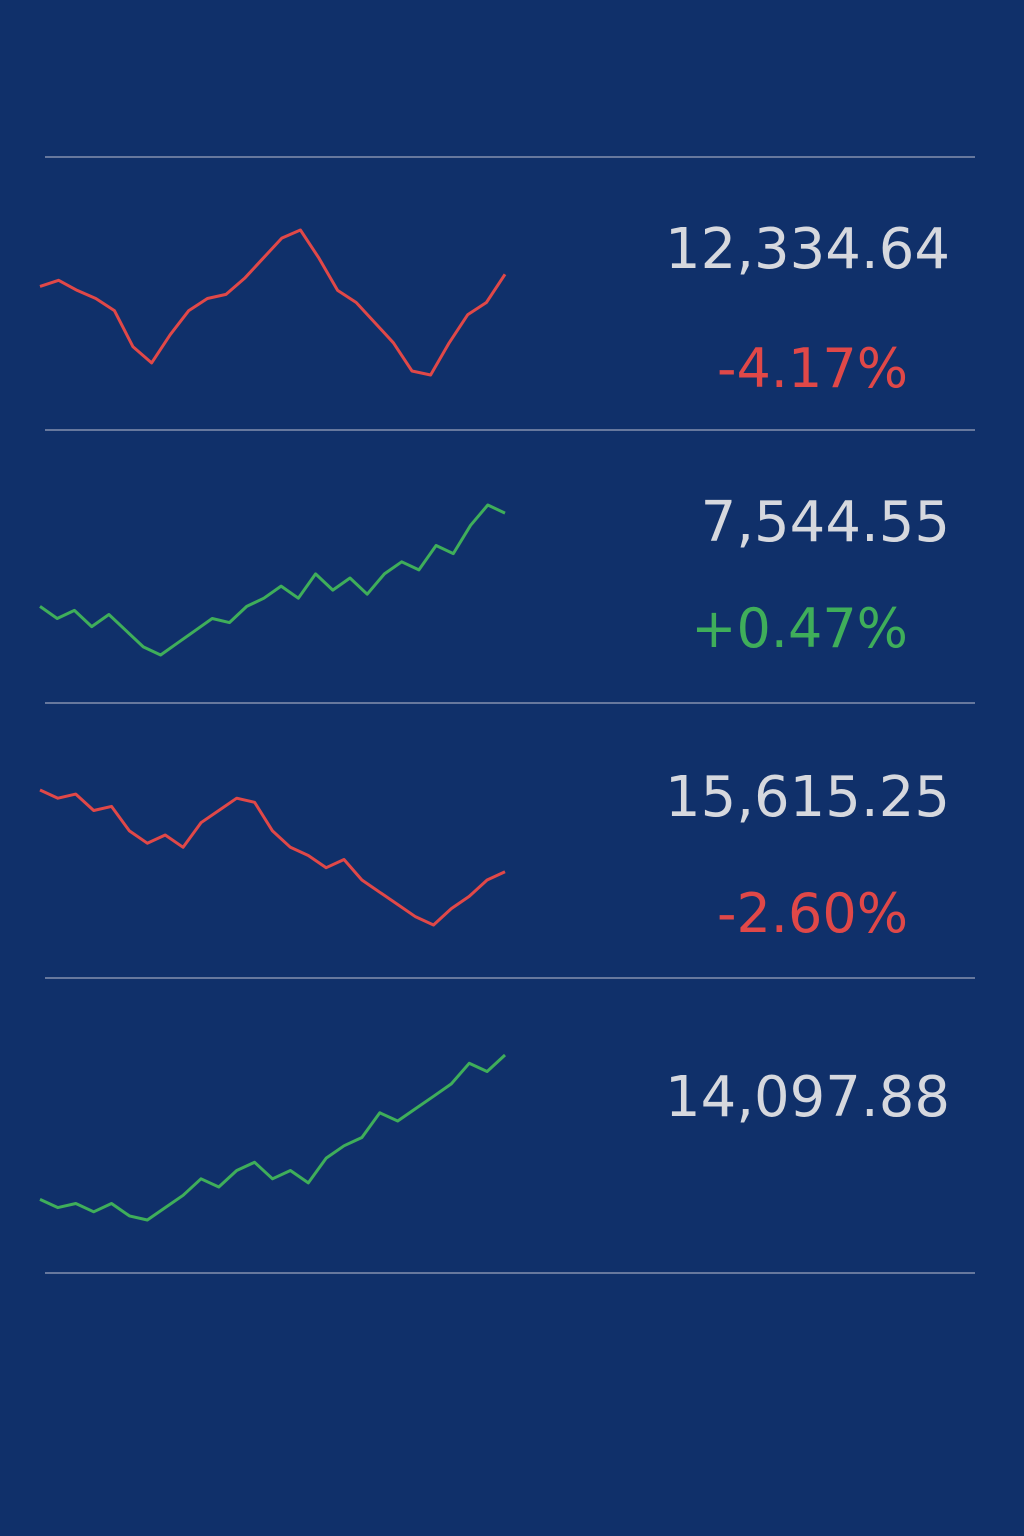  Describe the element at coordinates (825, 522) in the screenshot. I see `price: 7,544.55` at that location.